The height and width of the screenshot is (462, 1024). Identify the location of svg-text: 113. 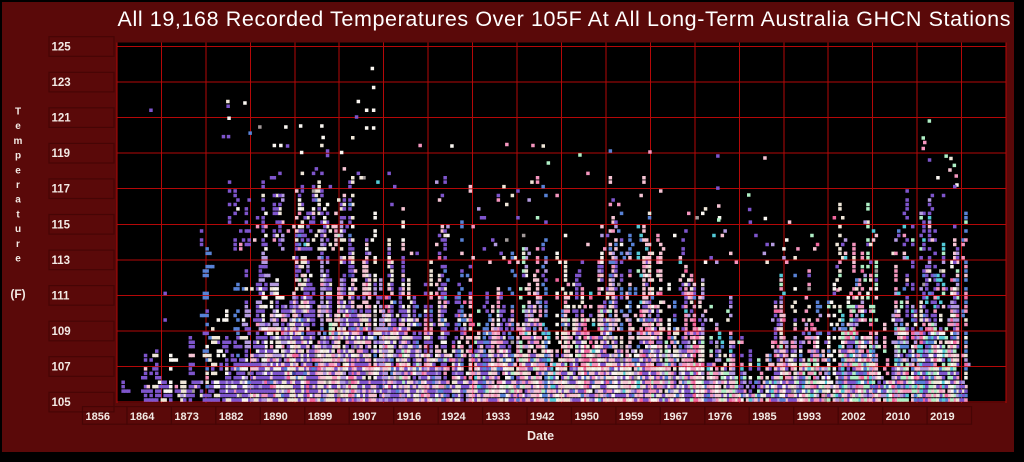
(61, 261).